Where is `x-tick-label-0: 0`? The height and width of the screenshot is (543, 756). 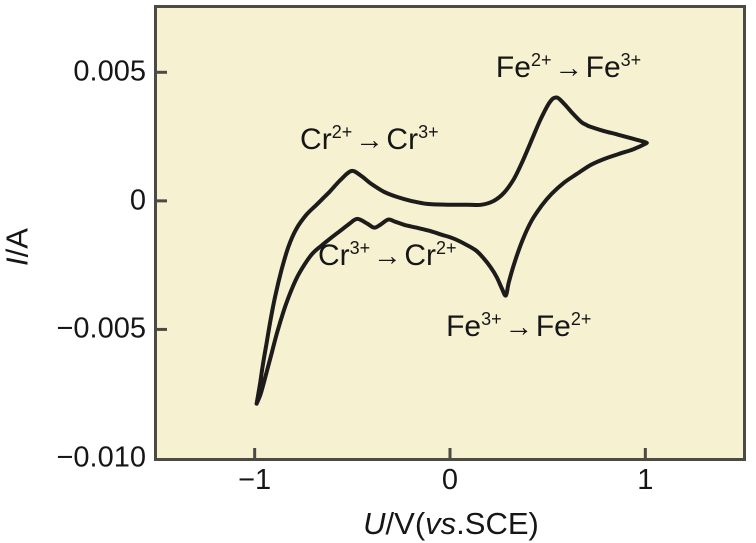 x-tick-label-0: 0 is located at coordinates (450, 480).